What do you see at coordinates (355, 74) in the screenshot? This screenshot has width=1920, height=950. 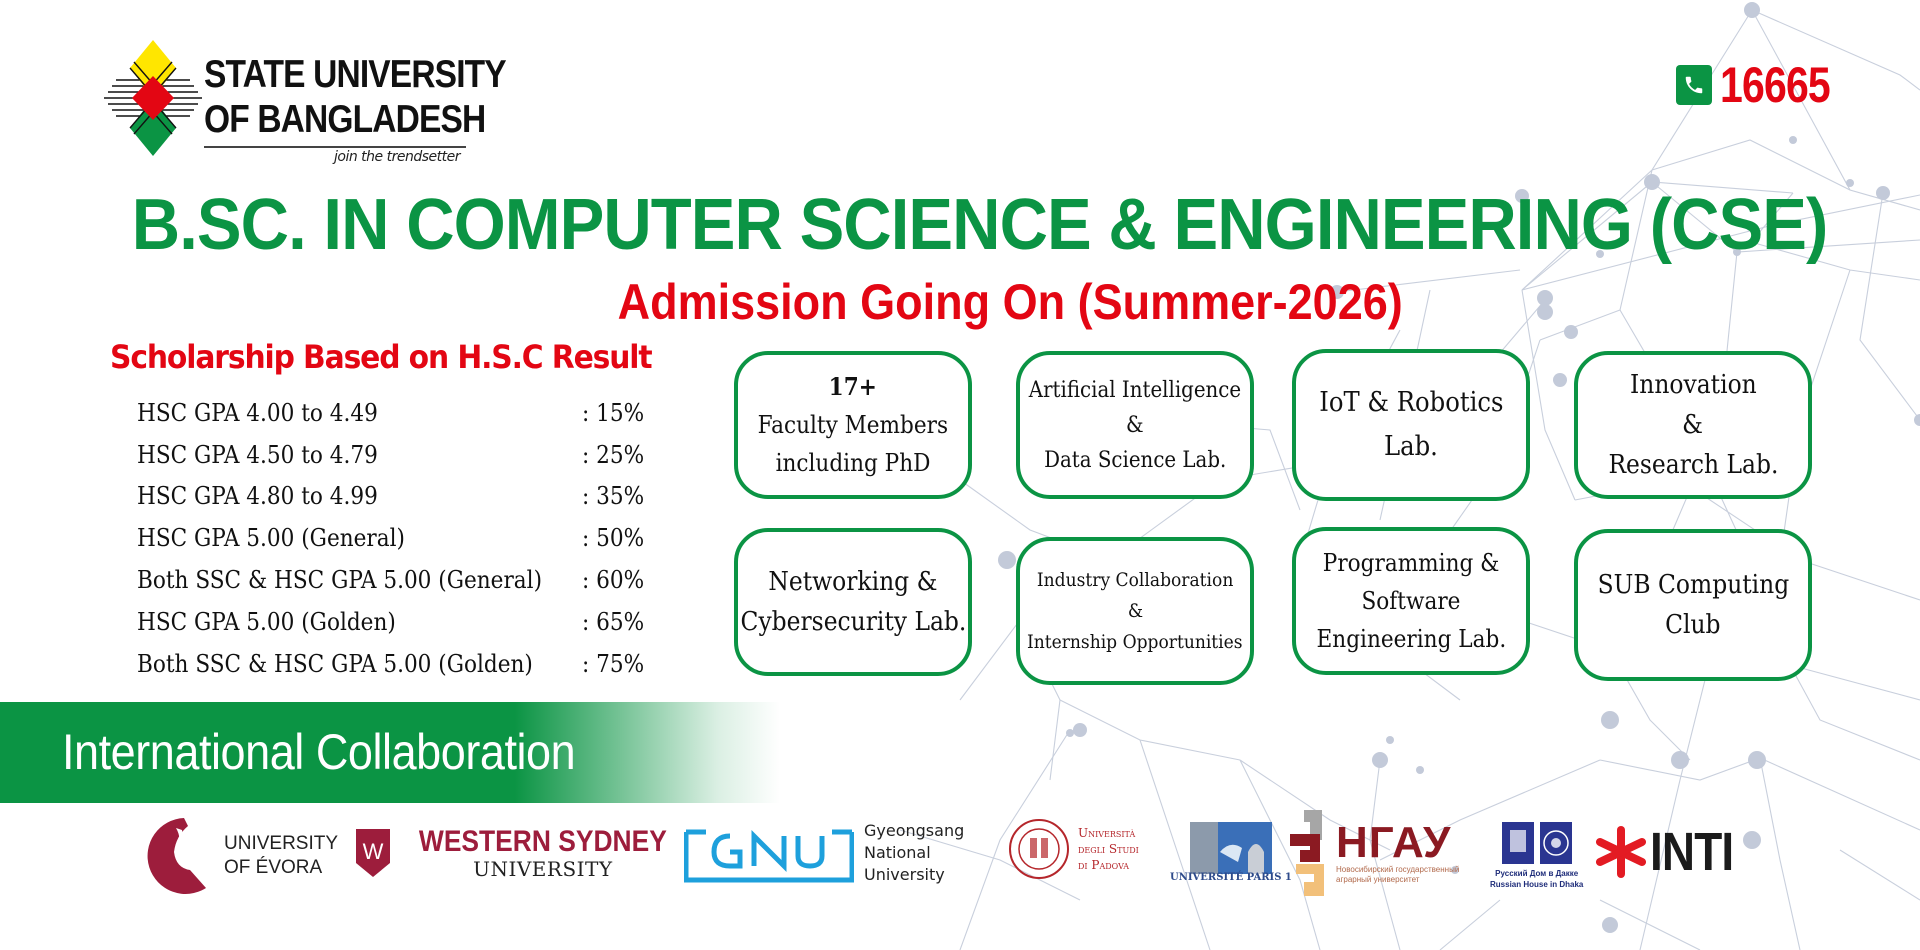 I see `university-name-line1: STATE UNIVERSITY` at bounding box center [355, 74].